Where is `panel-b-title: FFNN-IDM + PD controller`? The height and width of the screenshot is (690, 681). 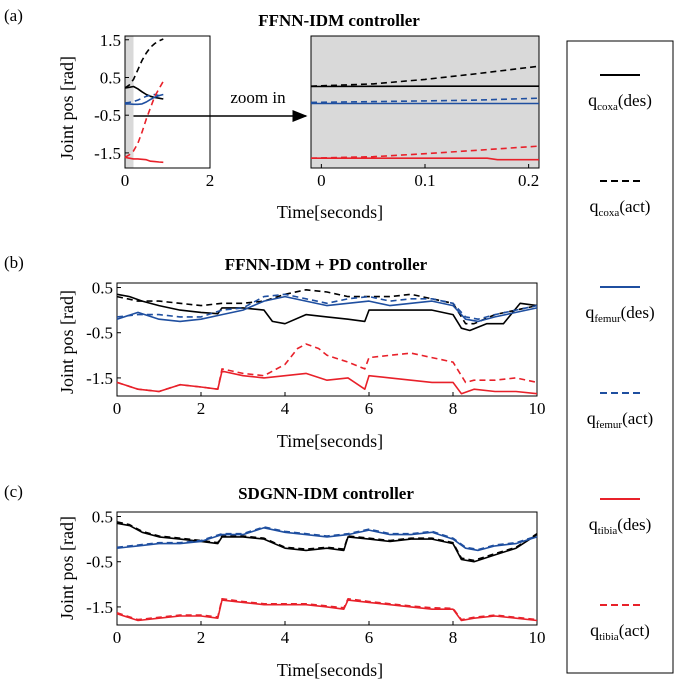
panel-b-title: FFNN-IDM + PD controller is located at coordinates (326, 264).